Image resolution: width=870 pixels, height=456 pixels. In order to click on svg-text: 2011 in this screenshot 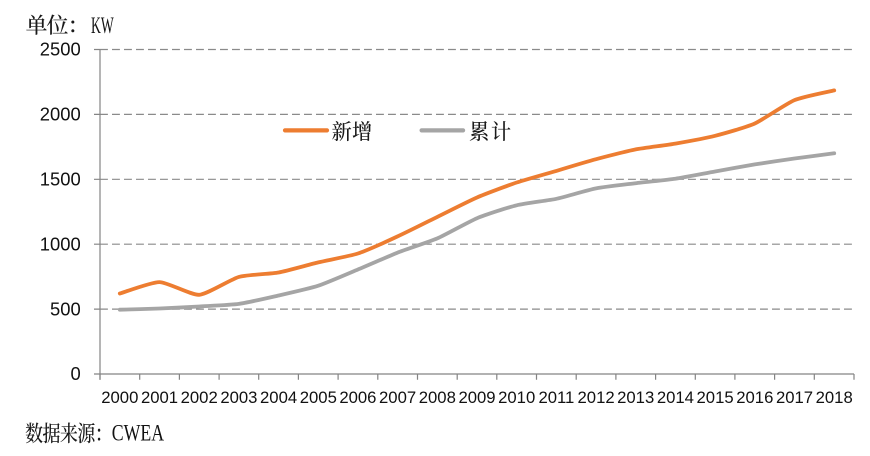, I will do `click(556, 397)`.